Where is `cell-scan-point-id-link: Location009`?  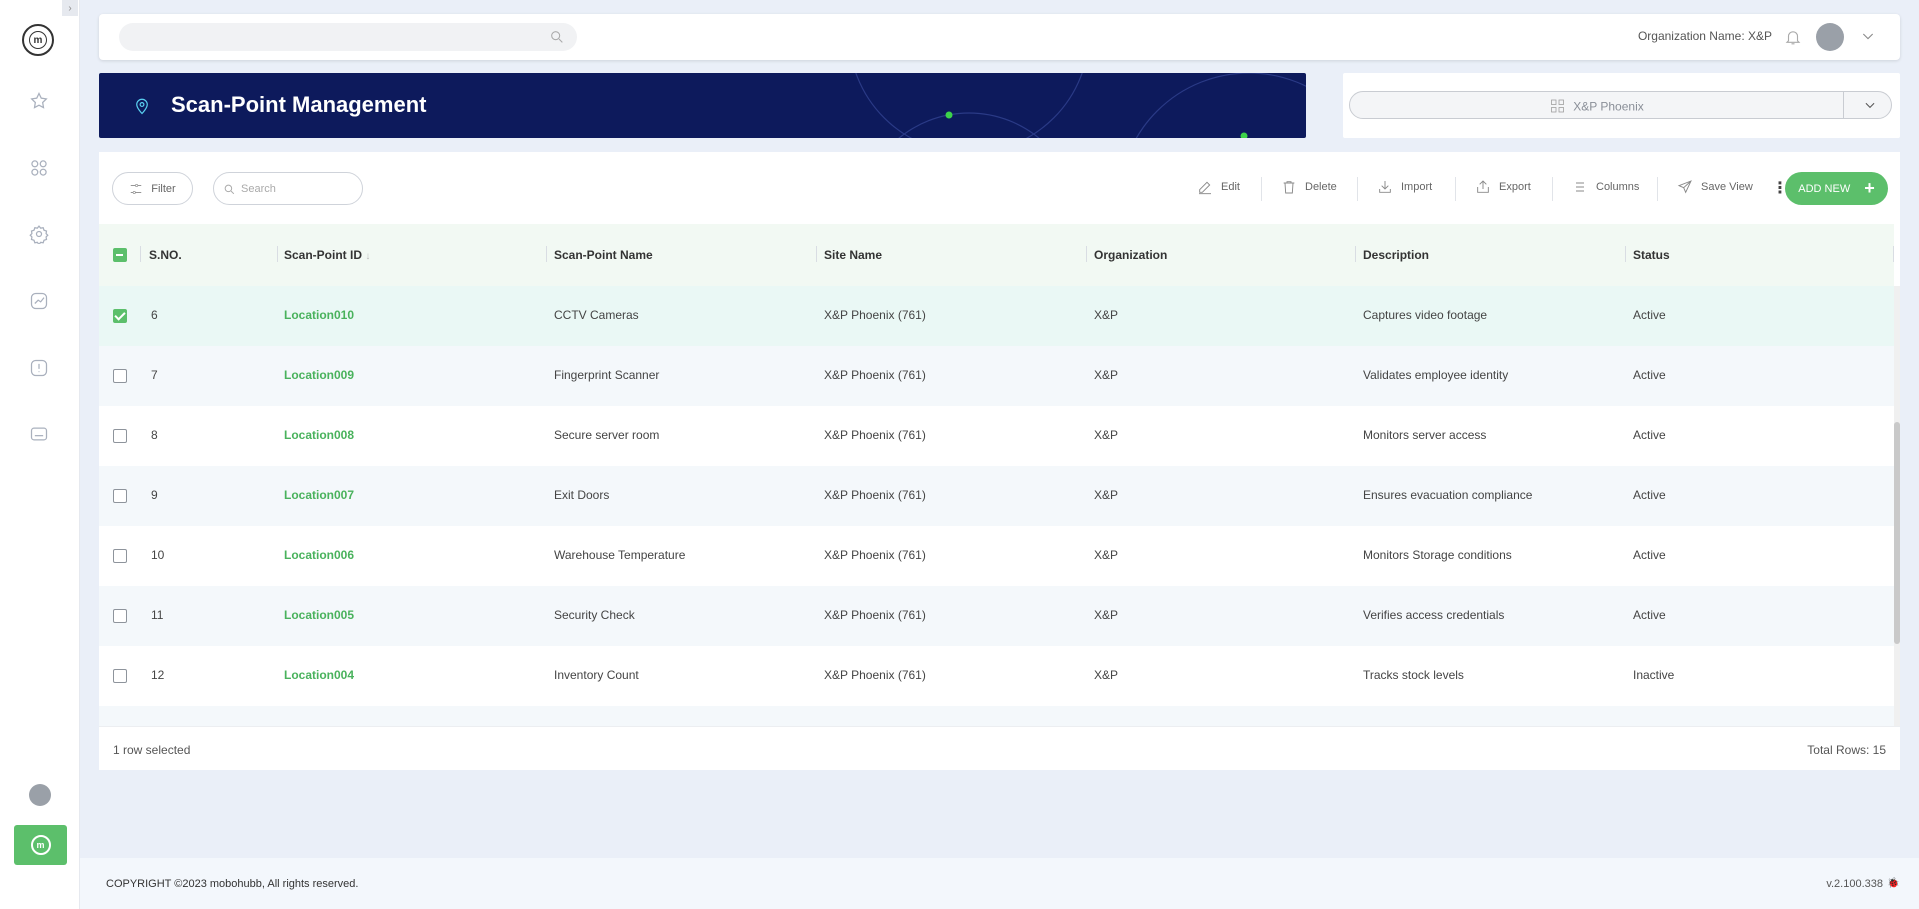 cell-scan-point-id-link: Location009 is located at coordinates (319, 375).